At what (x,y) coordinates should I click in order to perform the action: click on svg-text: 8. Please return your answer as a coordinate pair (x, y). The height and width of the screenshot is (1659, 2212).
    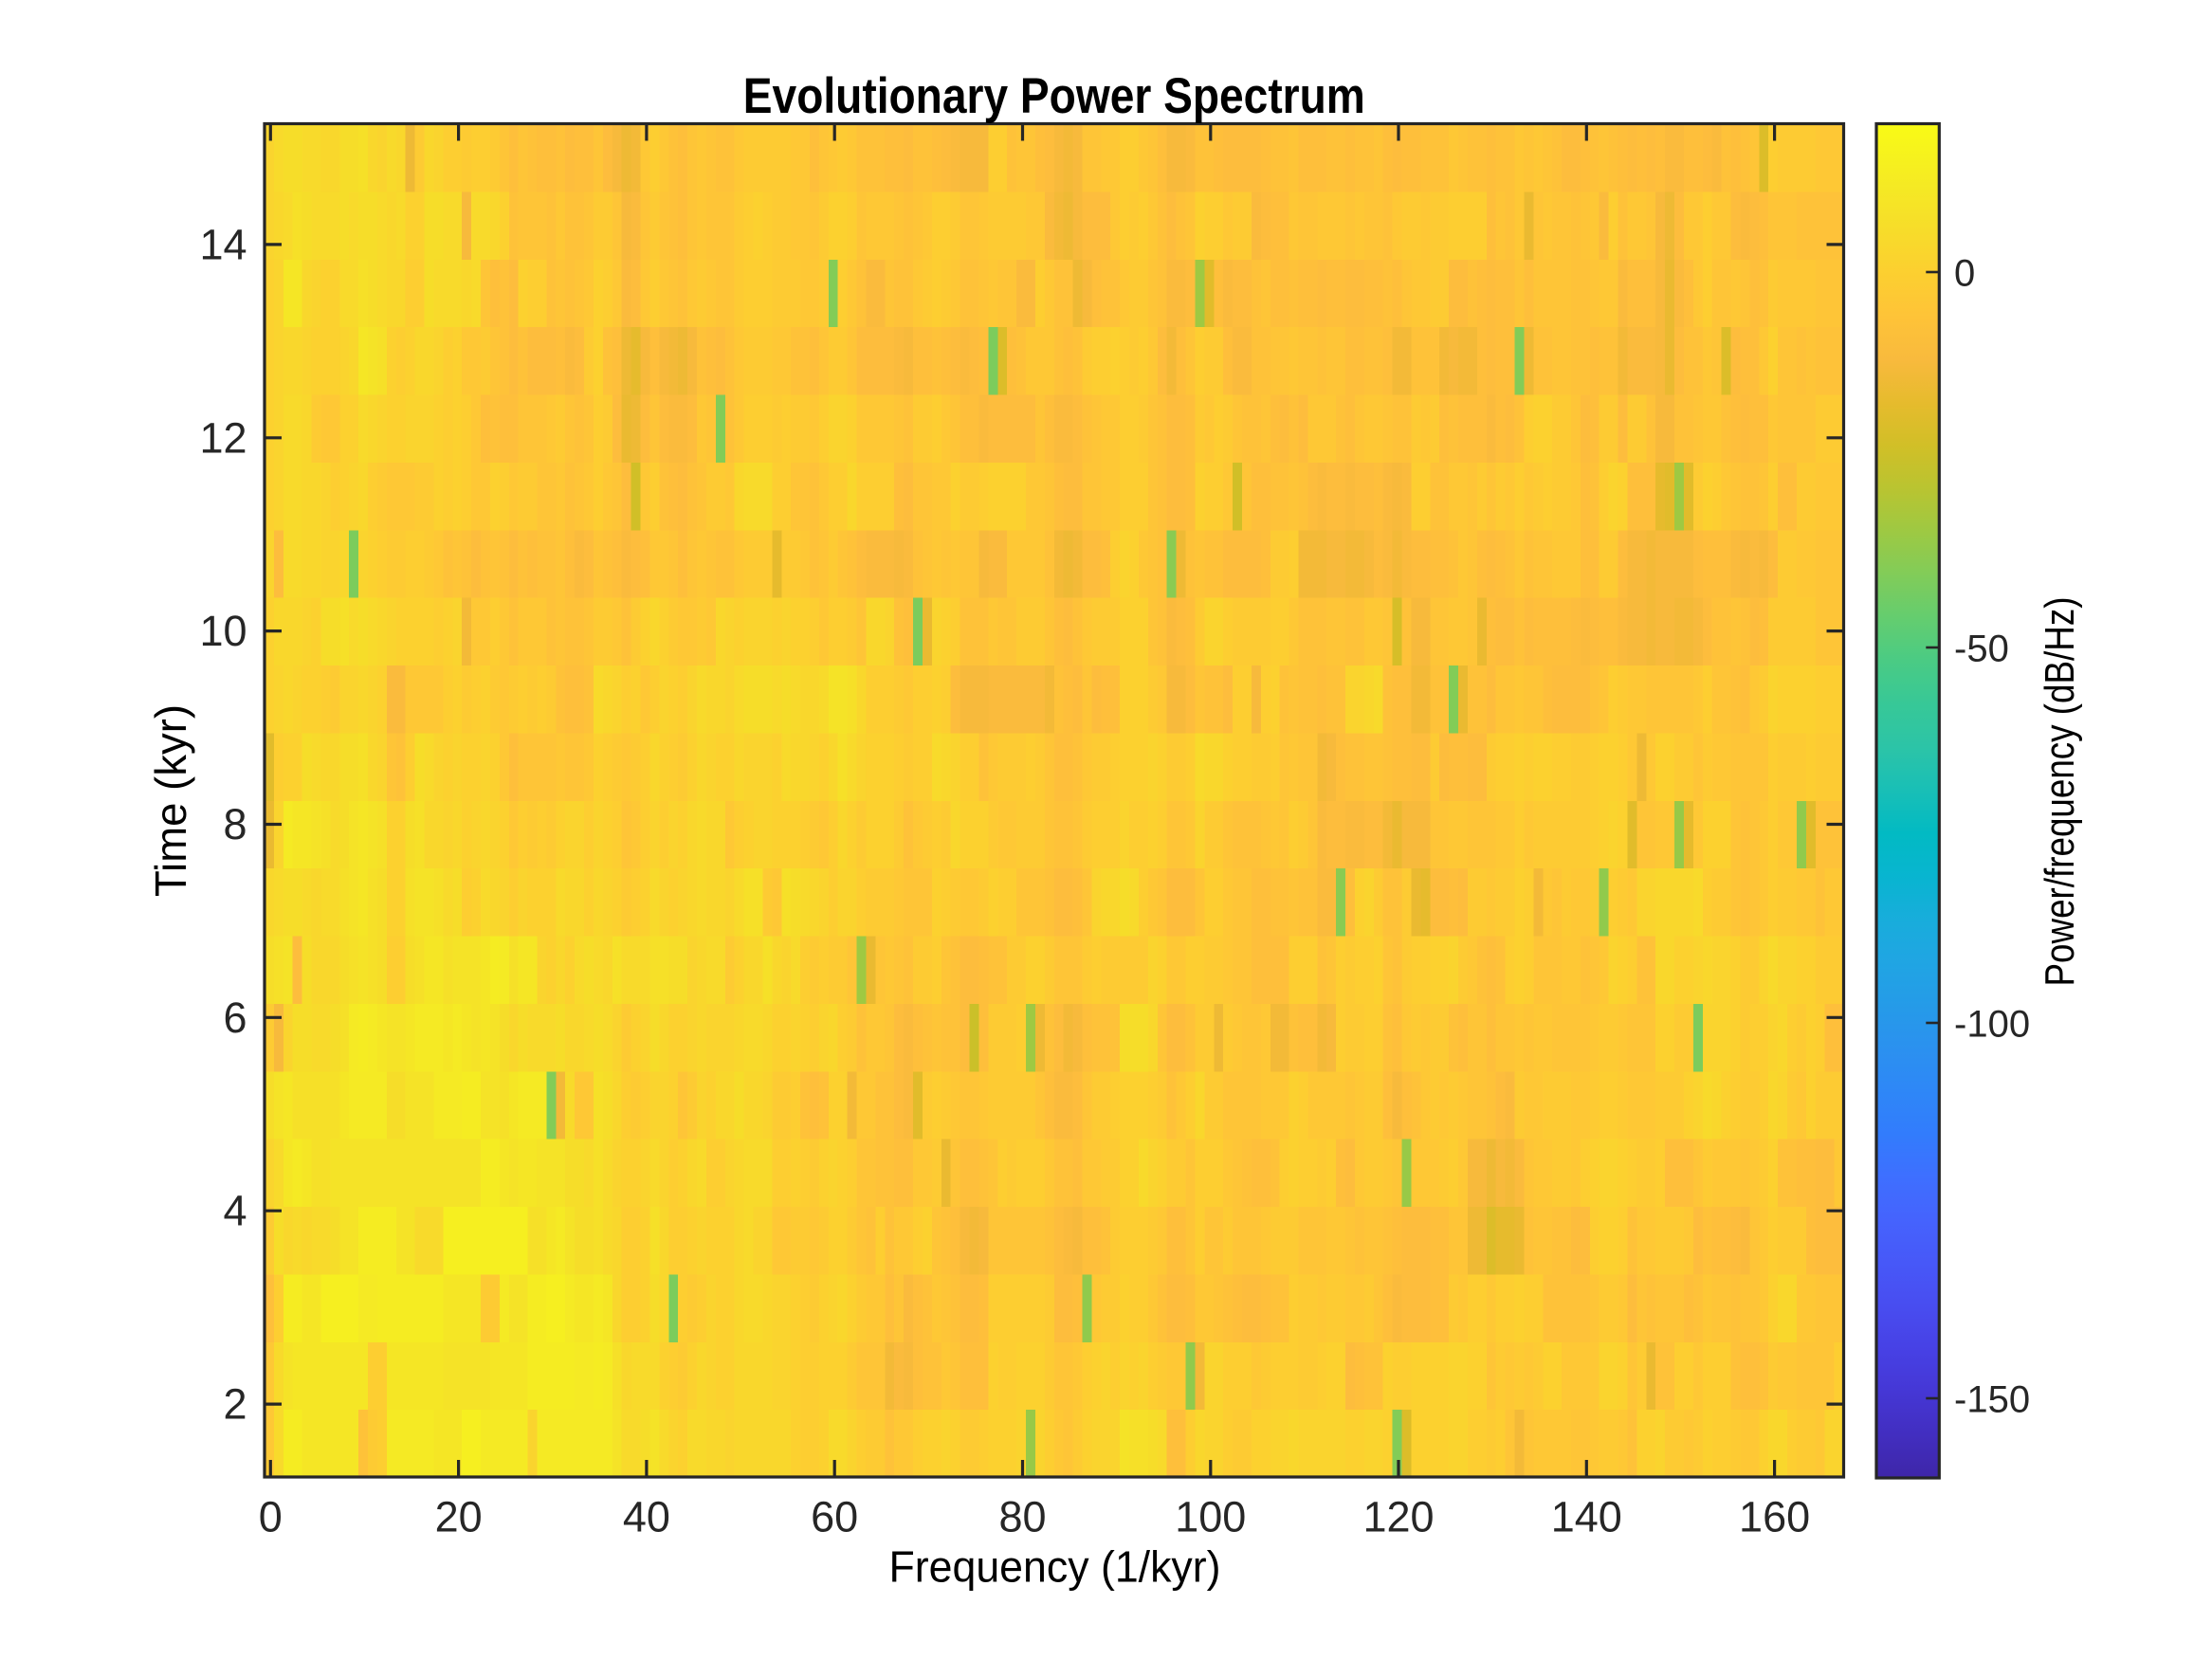
    Looking at the image, I should click on (235, 824).